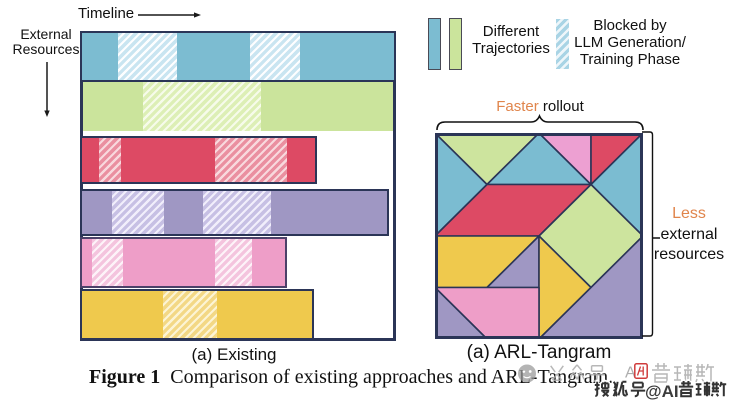 The width and height of the screenshot is (736, 405). I want to click on svg-text: A, so click(630, 373).